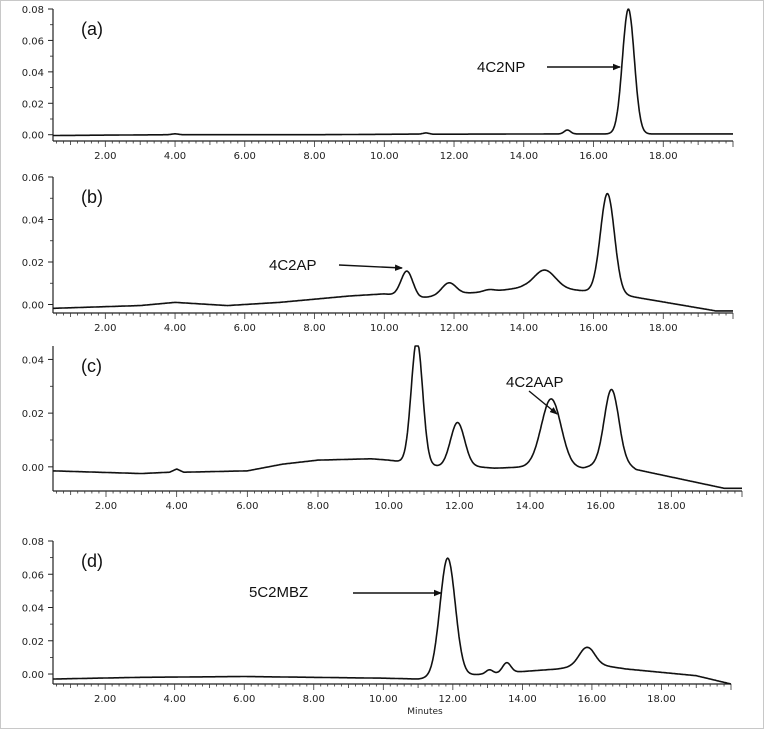 The image size is (764, 730). I want to click on peak-annotation-label: 4C2NP, so click(501, 67).